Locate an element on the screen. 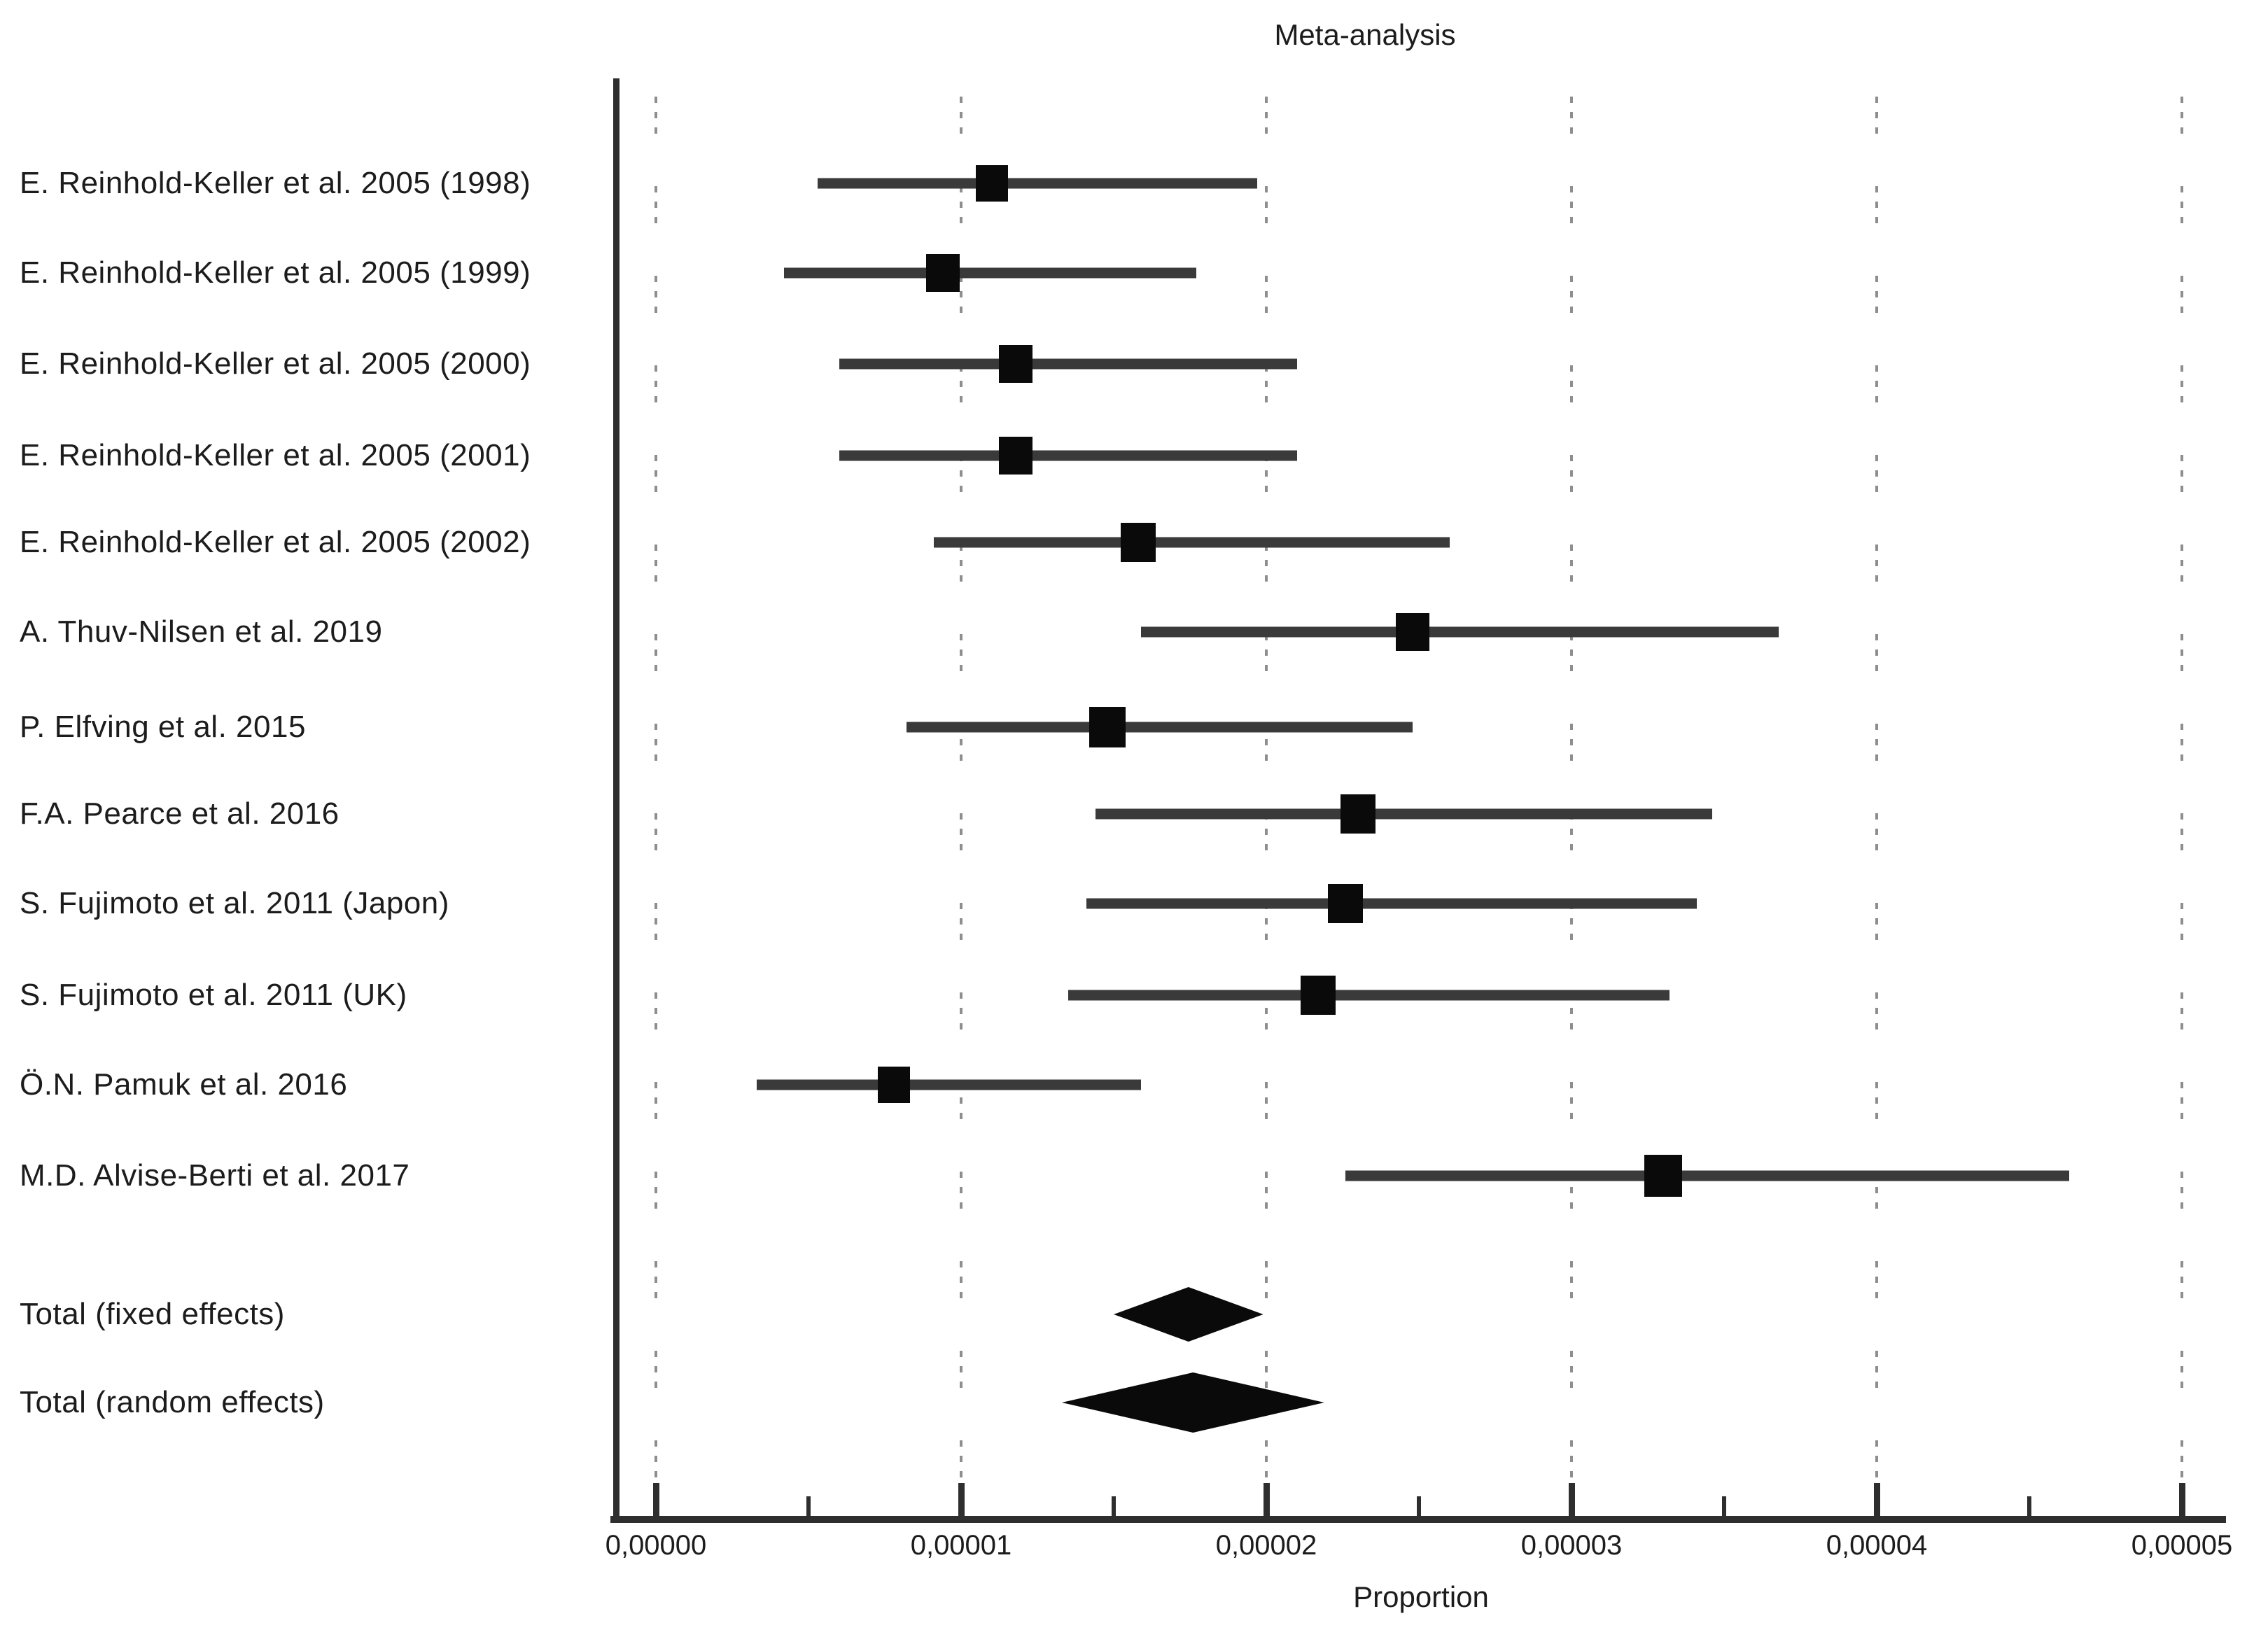 This screenshot has width=2268, height=1637. study-label: E. Reinhold-Keller et al. 2005 (1999) is located at coordinates (275, 272).